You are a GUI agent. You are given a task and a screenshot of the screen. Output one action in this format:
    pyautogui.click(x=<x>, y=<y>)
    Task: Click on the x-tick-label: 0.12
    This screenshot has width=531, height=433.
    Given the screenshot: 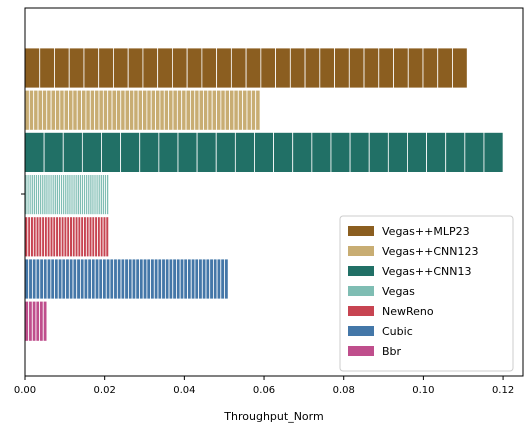 What is the action you would take?
    pyautogui.click(x=503, y=390)
    